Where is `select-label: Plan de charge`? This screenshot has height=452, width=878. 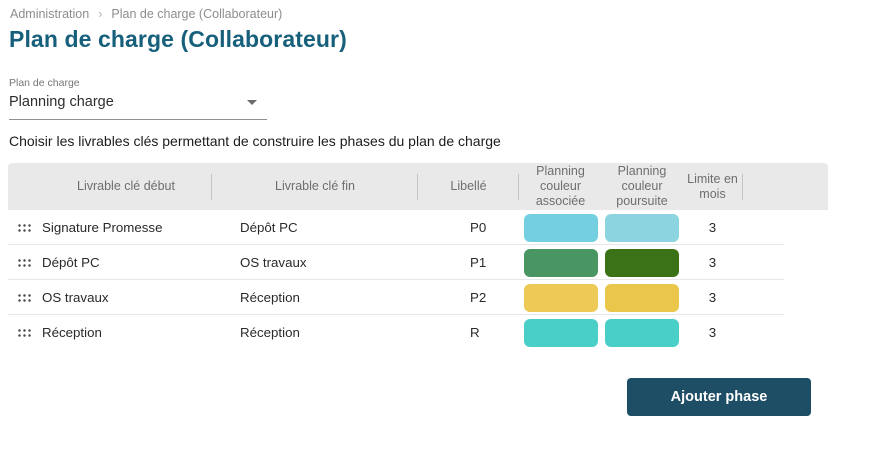 select-label: Plan de charge is located at coordinates (44, 83).